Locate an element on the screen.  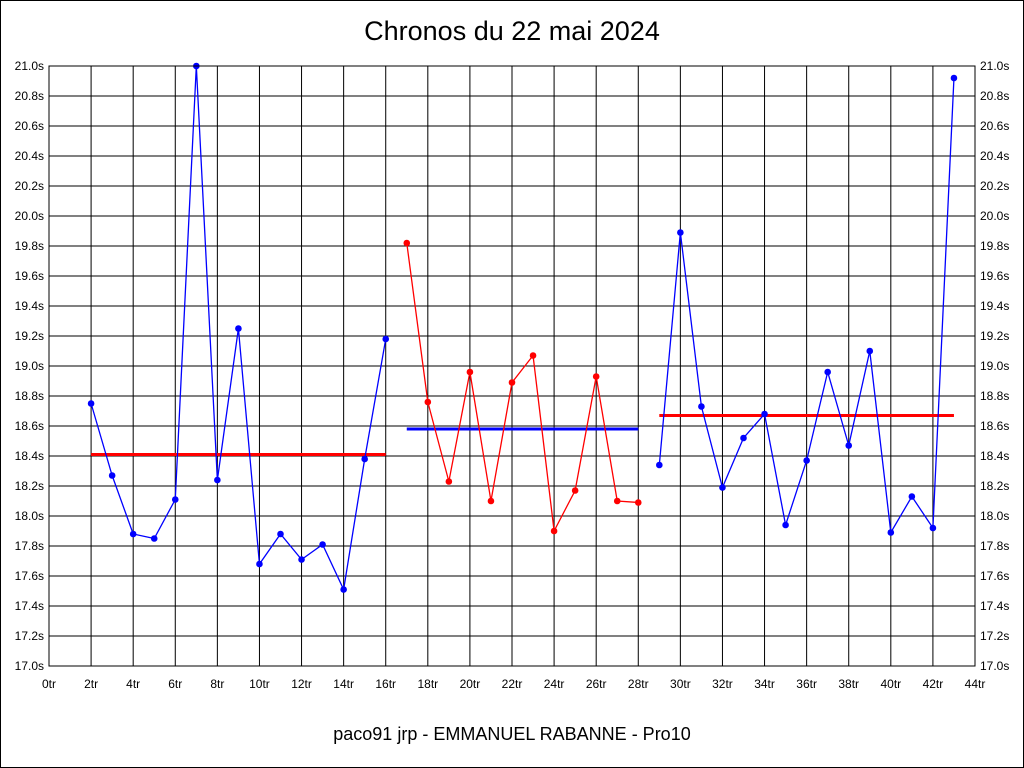
x-tick-label: 24tr is located at coordinates (554, 684).